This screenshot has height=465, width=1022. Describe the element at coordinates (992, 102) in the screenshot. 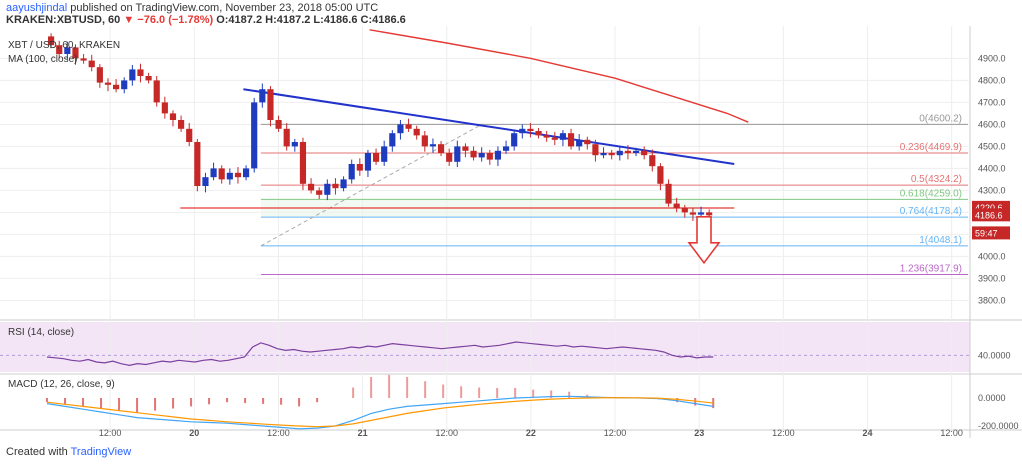

I see `y-tick-label: 4700.0` at that location.